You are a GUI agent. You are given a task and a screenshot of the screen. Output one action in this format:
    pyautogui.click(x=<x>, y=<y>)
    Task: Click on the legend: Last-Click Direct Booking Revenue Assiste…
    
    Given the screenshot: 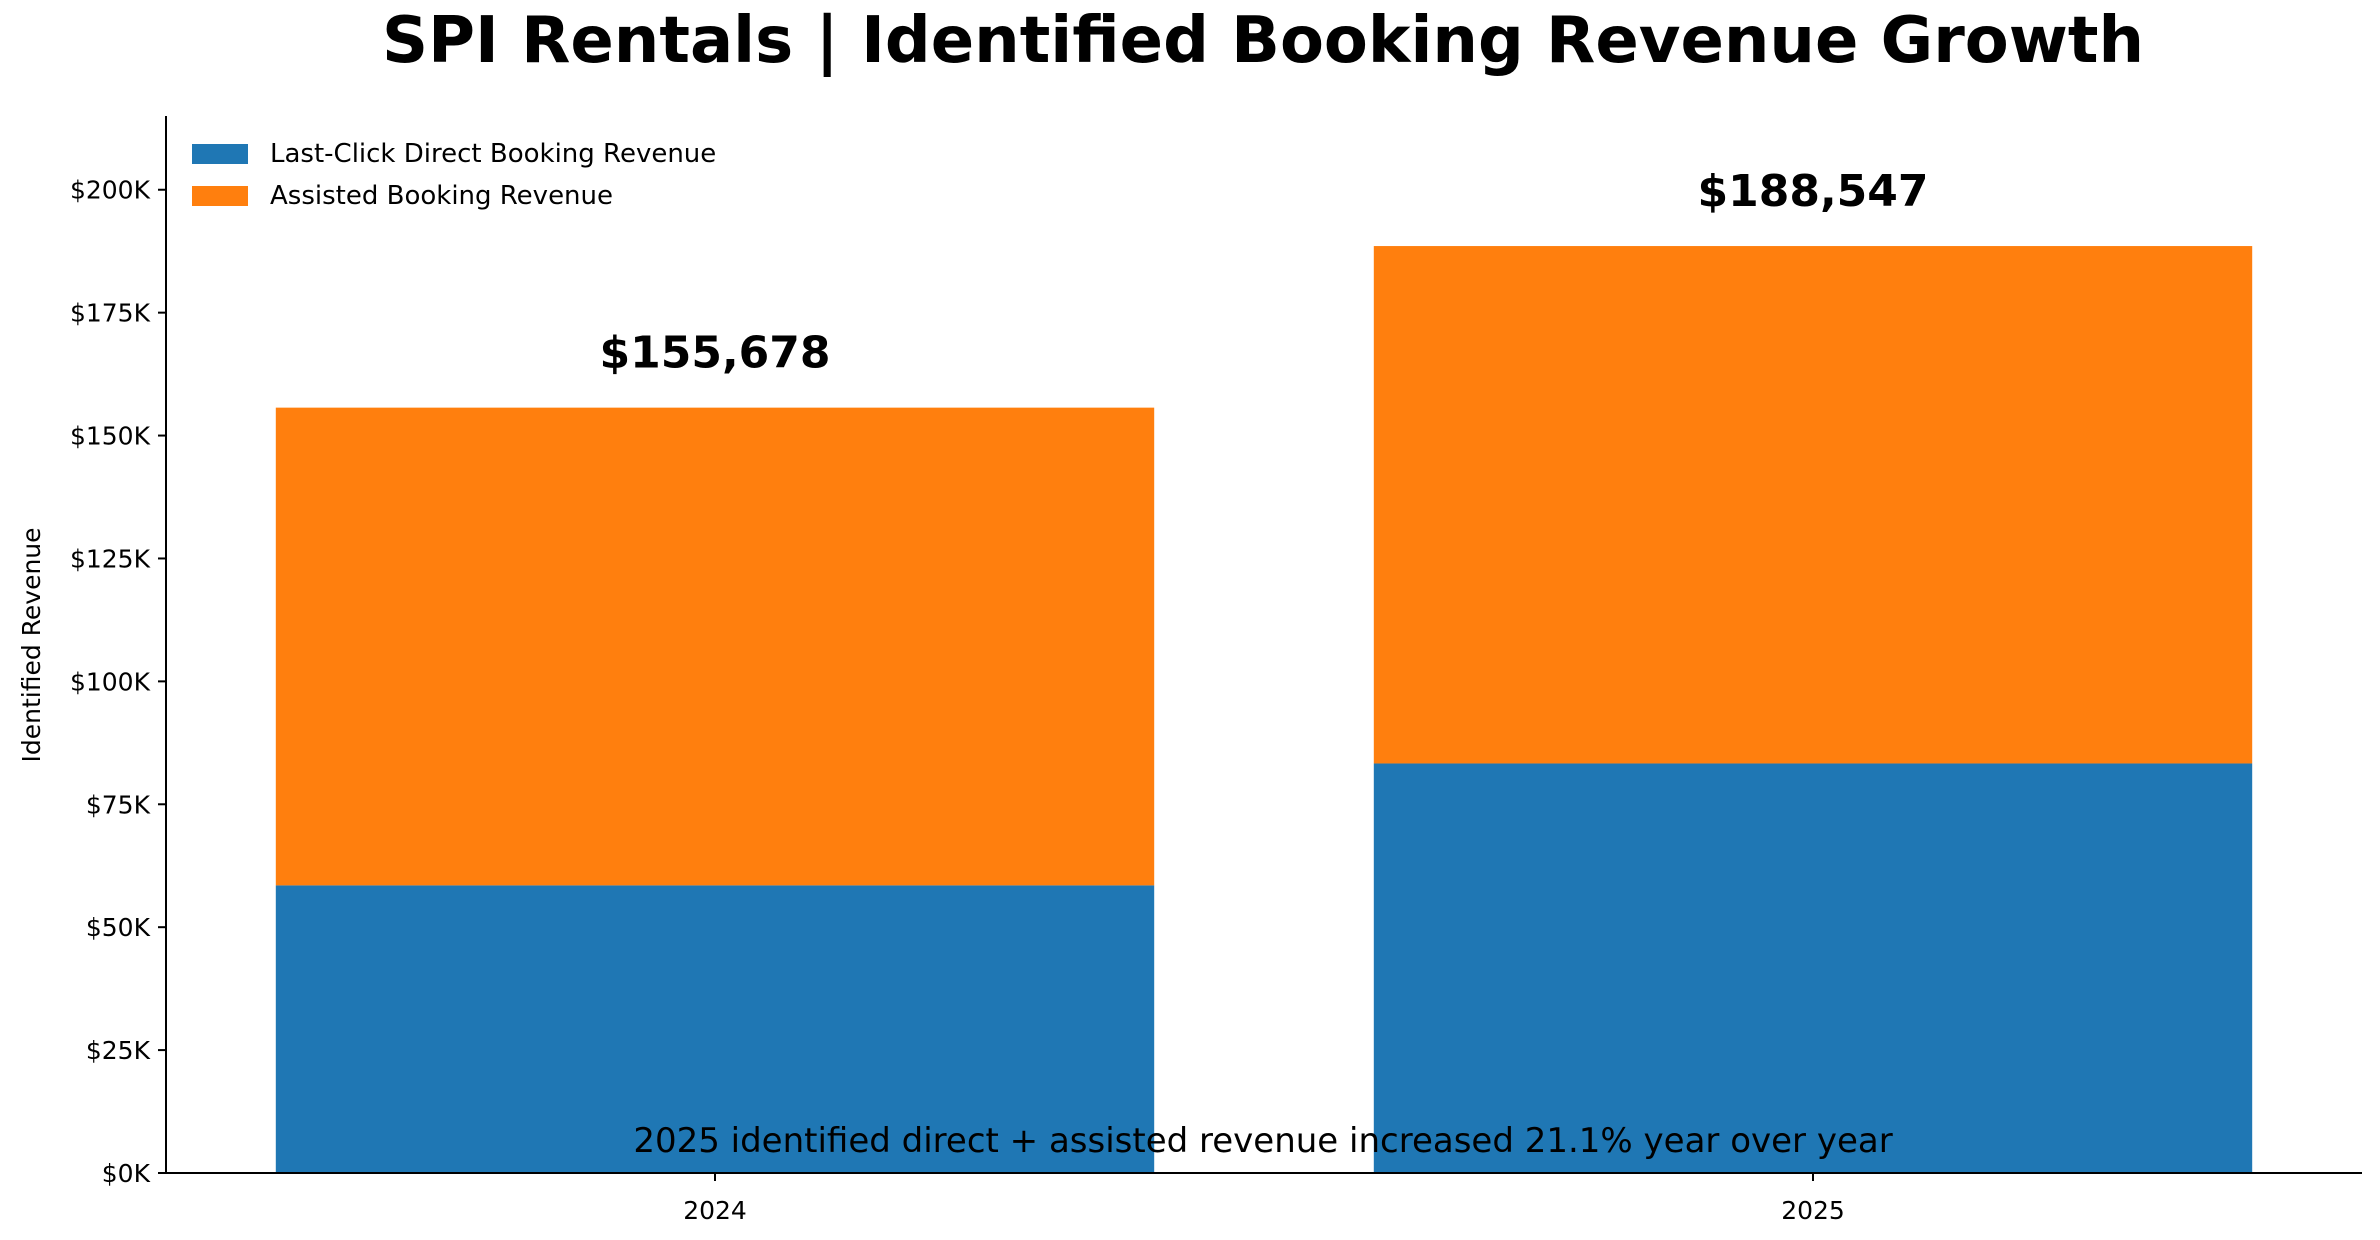 What is the action you would take?
    pyautogui.click(x=454, y=175)
    